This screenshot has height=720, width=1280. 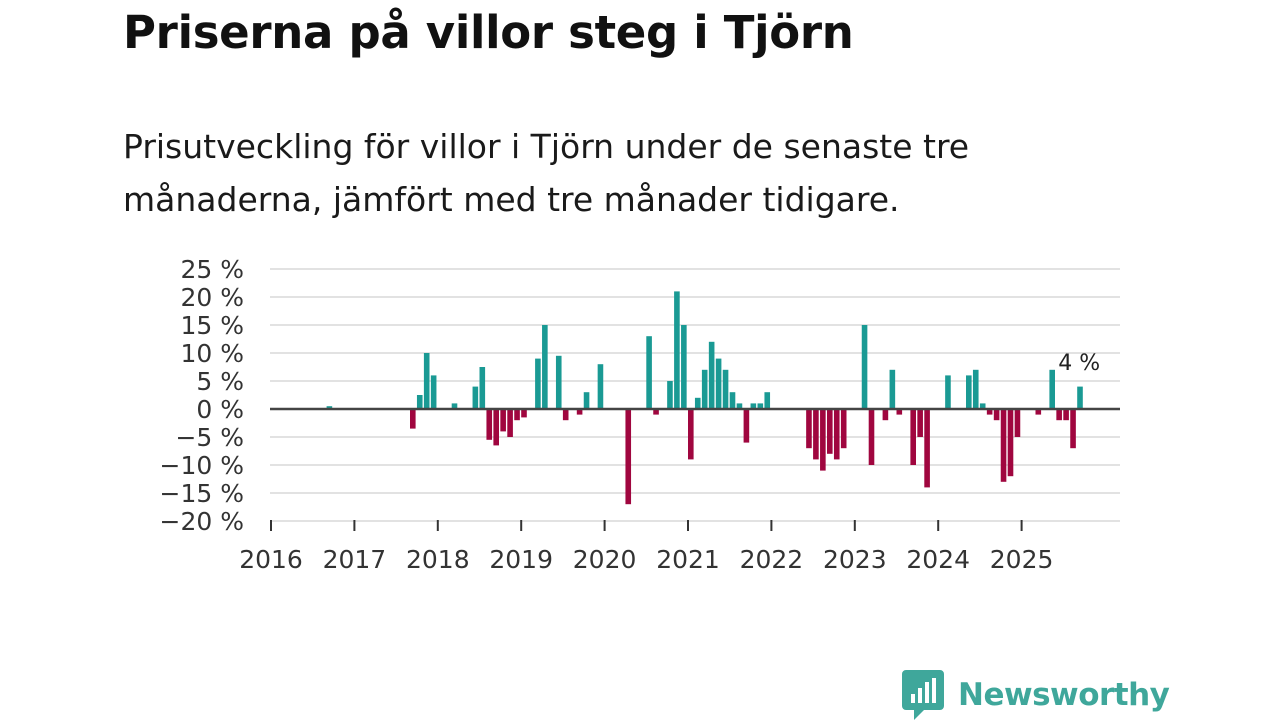 I want to click on x-tick-label: 2024, so click(x=938, y=559).